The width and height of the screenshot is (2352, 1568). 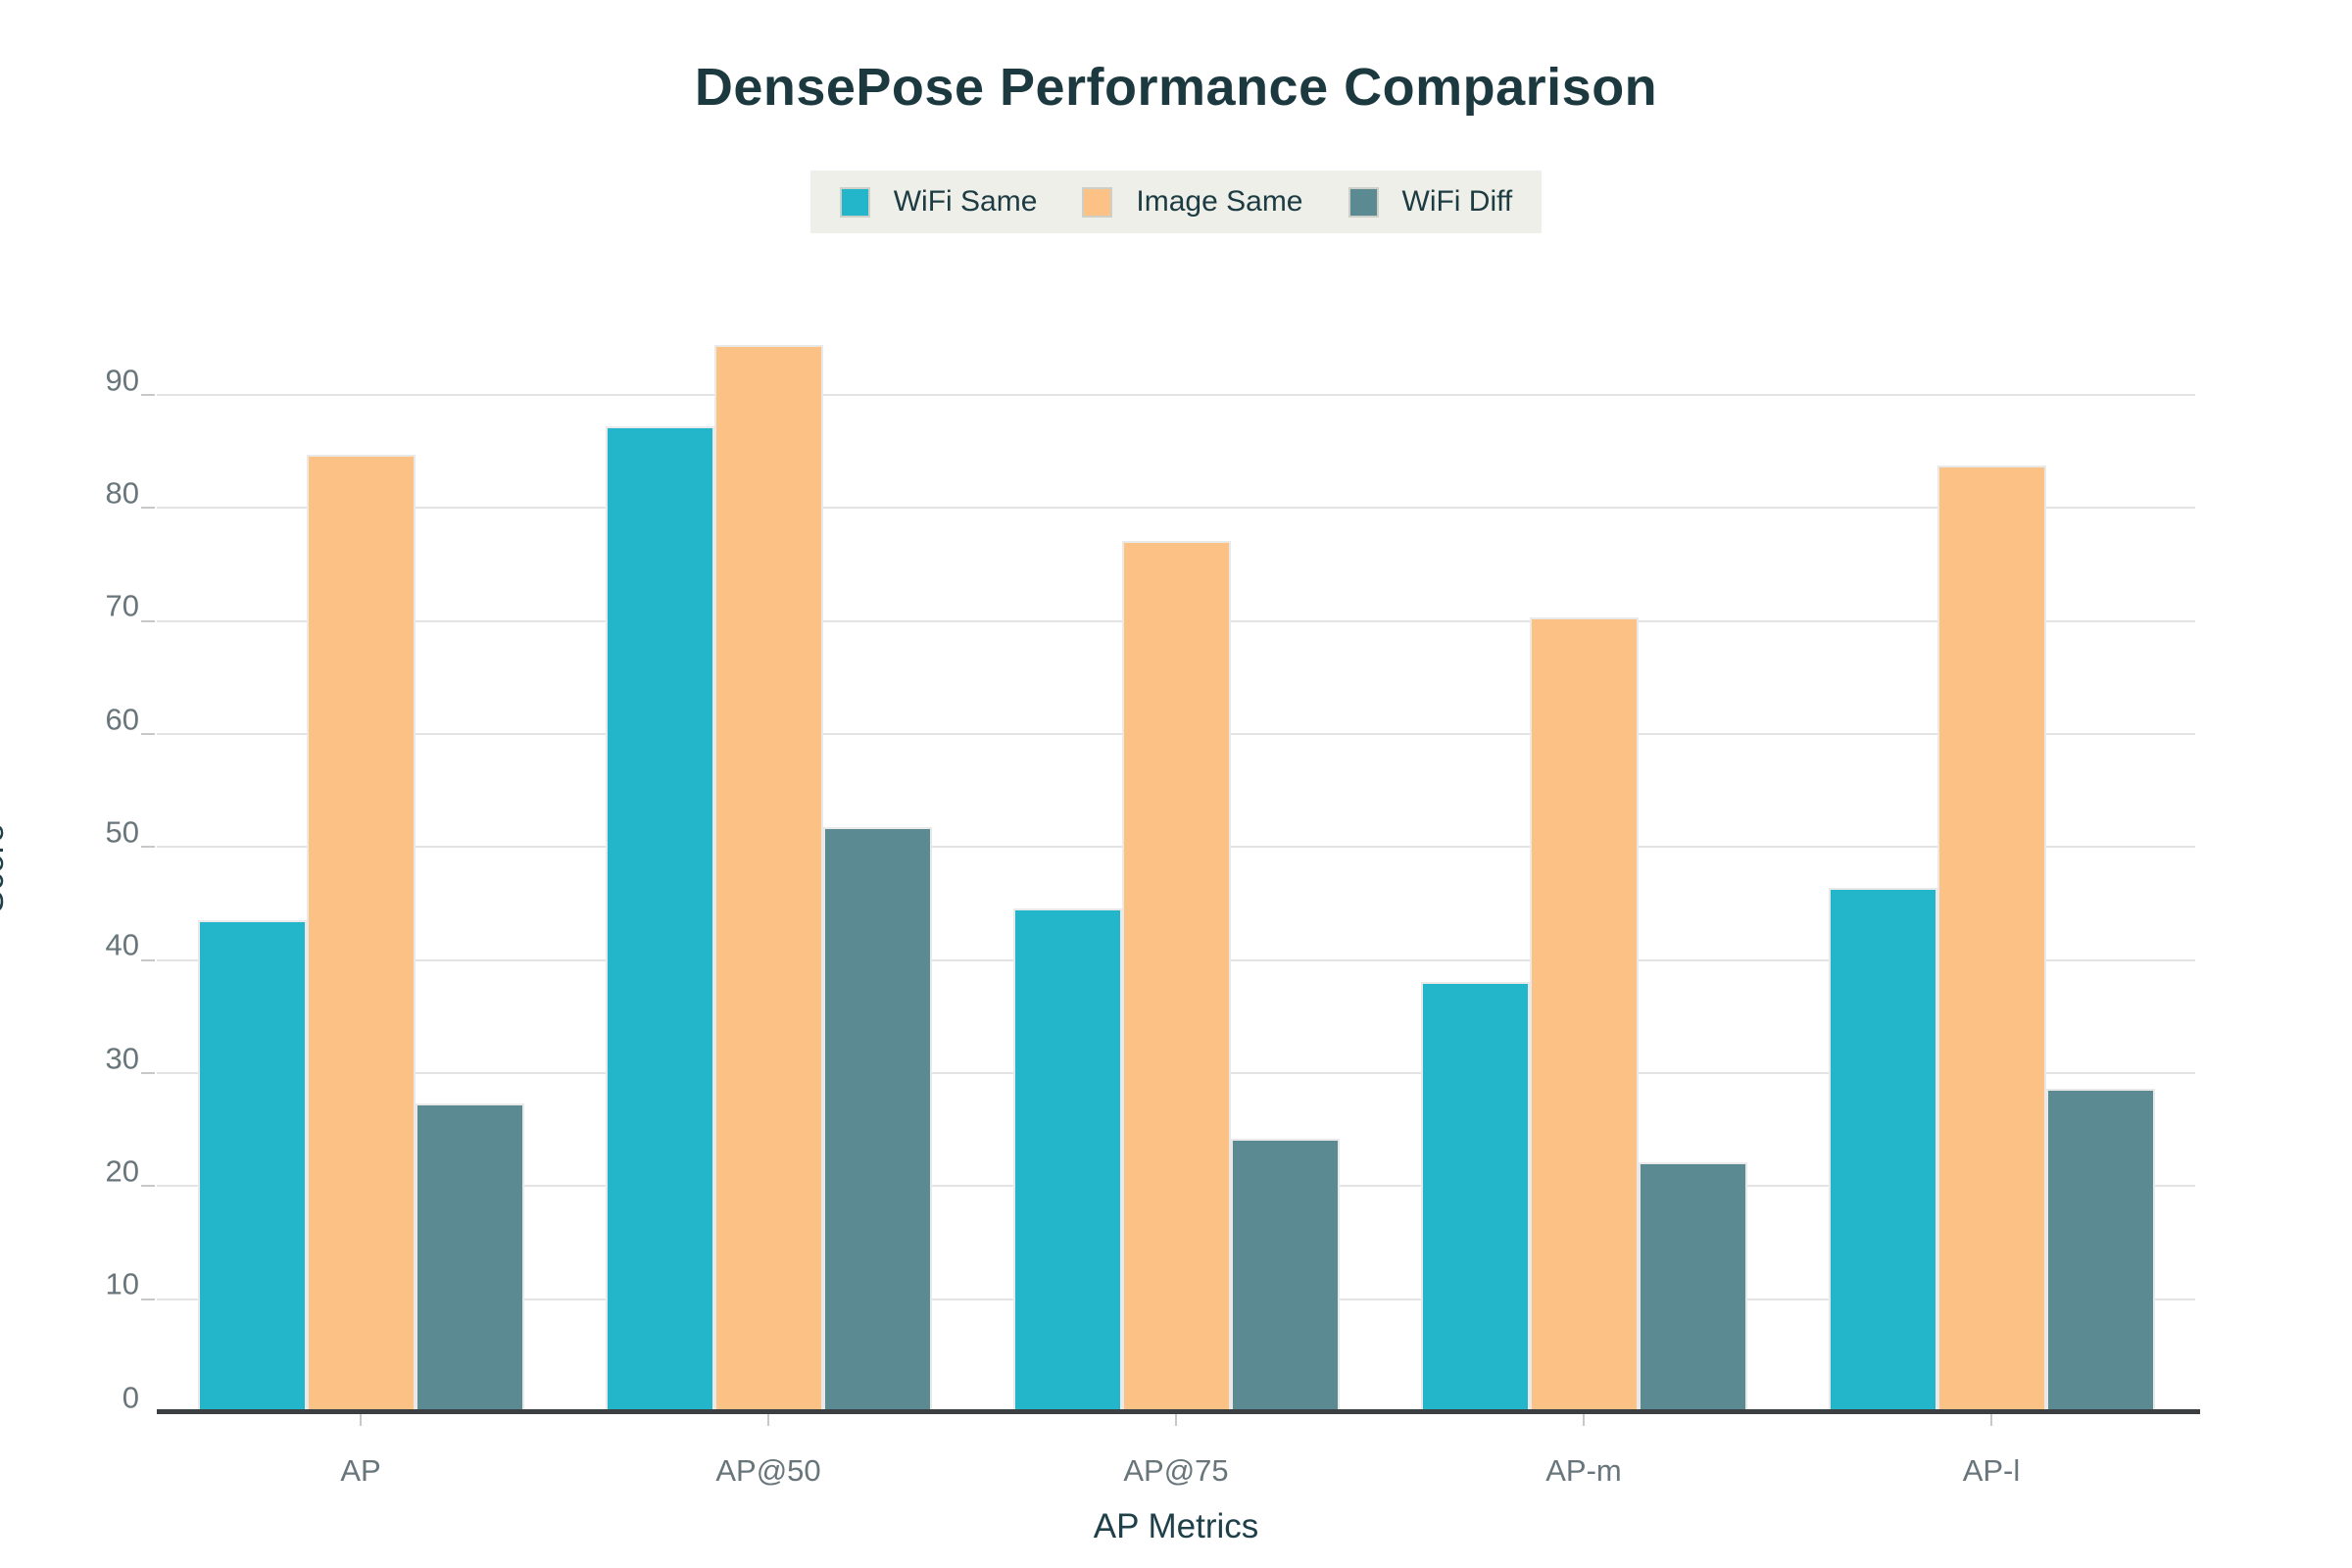 What do you see at coordinates (1475, 1196) in the screenshot?
I see `bar-wifi-same-ap-m` at bounding box center [1475, 1196].